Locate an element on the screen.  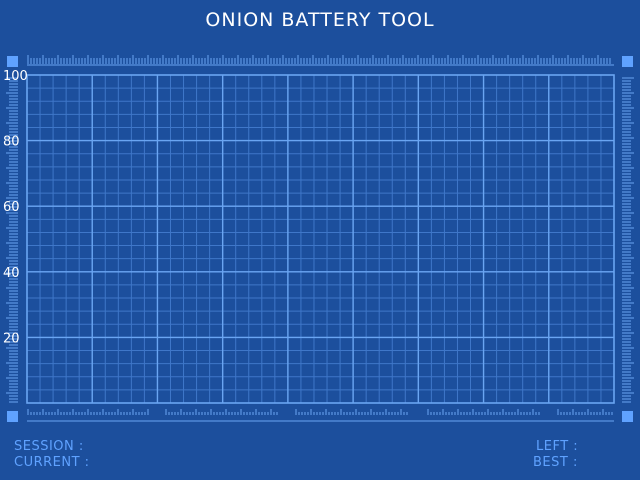
y-axis-labels: 100 80 60 40 20 is located at coordinates (15, 207).